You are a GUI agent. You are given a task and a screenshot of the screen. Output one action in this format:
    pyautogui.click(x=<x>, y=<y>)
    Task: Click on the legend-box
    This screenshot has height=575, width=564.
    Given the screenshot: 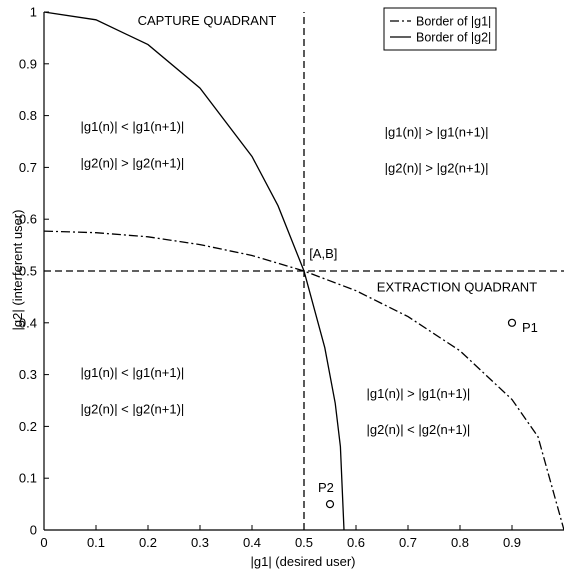 What is the action you would take?
    pyautogui.click(x=440, y=29)
    